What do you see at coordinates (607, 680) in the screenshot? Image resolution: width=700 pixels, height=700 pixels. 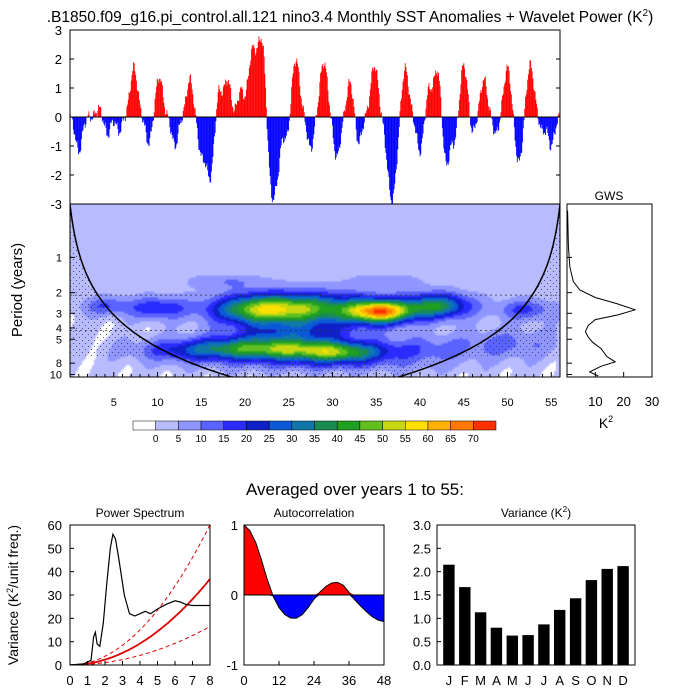 I see `variance-month-label: N` at bounding box center [607, 680].